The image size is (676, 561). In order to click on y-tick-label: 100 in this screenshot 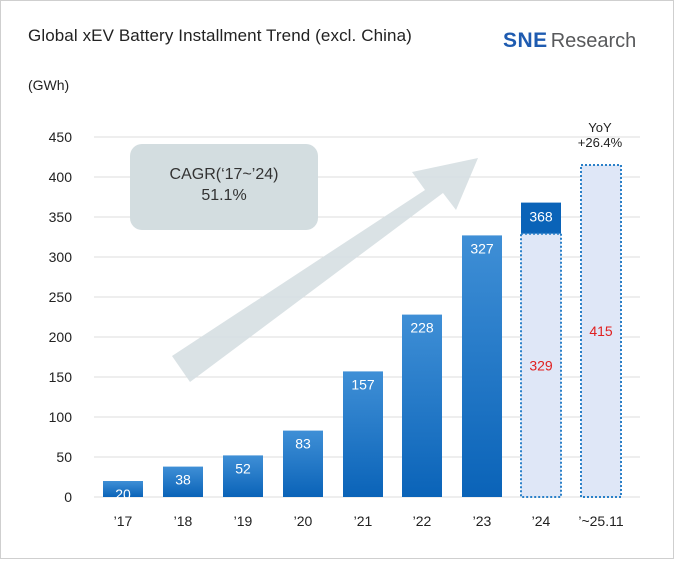, I will do `click(61, 417)`.